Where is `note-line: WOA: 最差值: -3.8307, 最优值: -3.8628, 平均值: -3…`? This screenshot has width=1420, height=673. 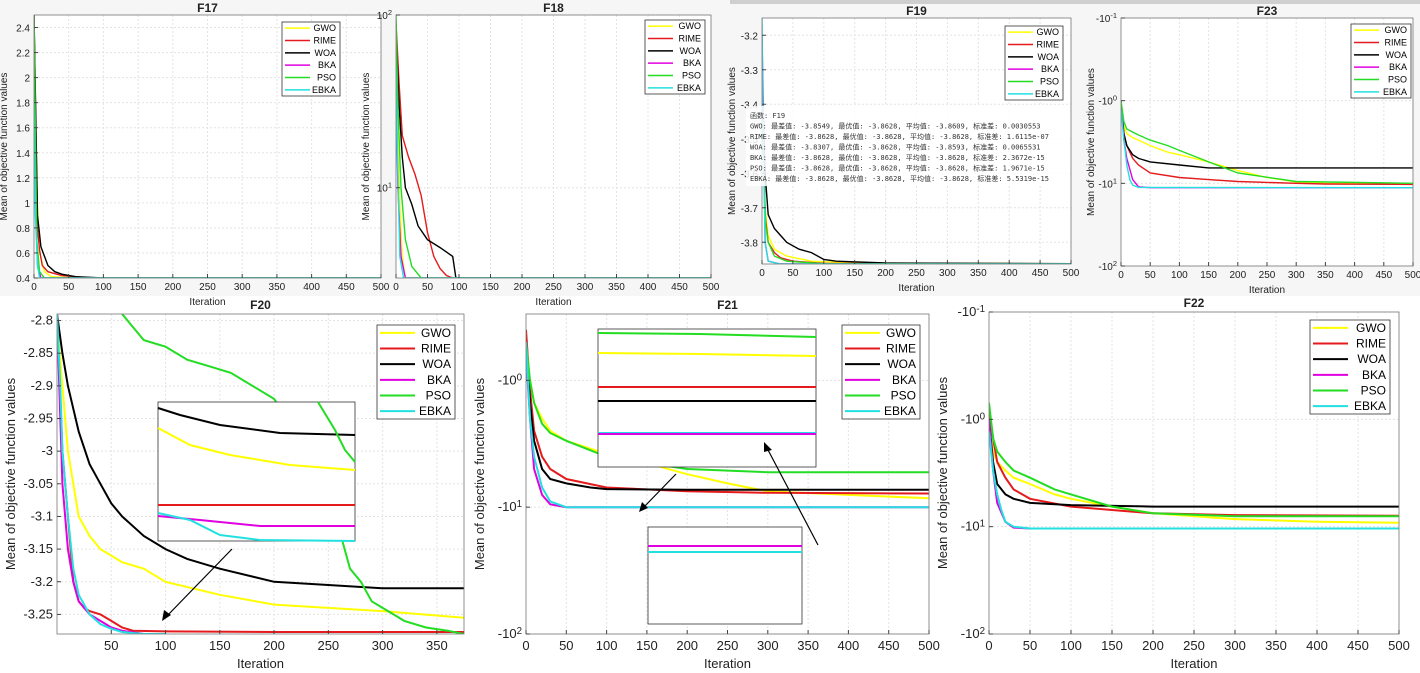 note-line: WOA: 最差值: -3.8307, 最优值: -3.8628, 平均值: -3… is located at coordinates (895, 147).